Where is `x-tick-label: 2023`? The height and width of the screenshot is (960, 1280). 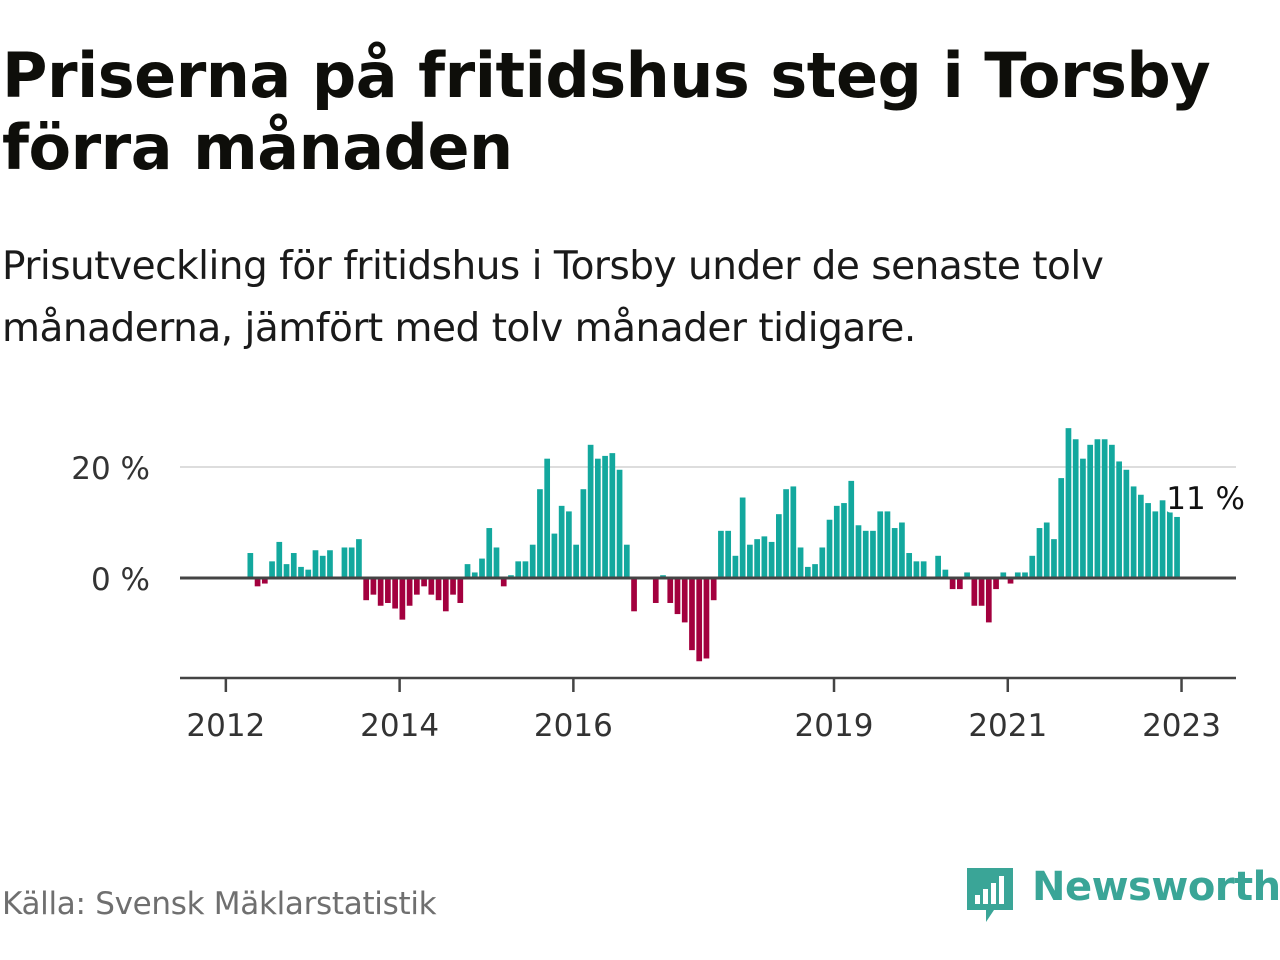
x-tick-label: 2023 is located at coordinates (1181, 726).